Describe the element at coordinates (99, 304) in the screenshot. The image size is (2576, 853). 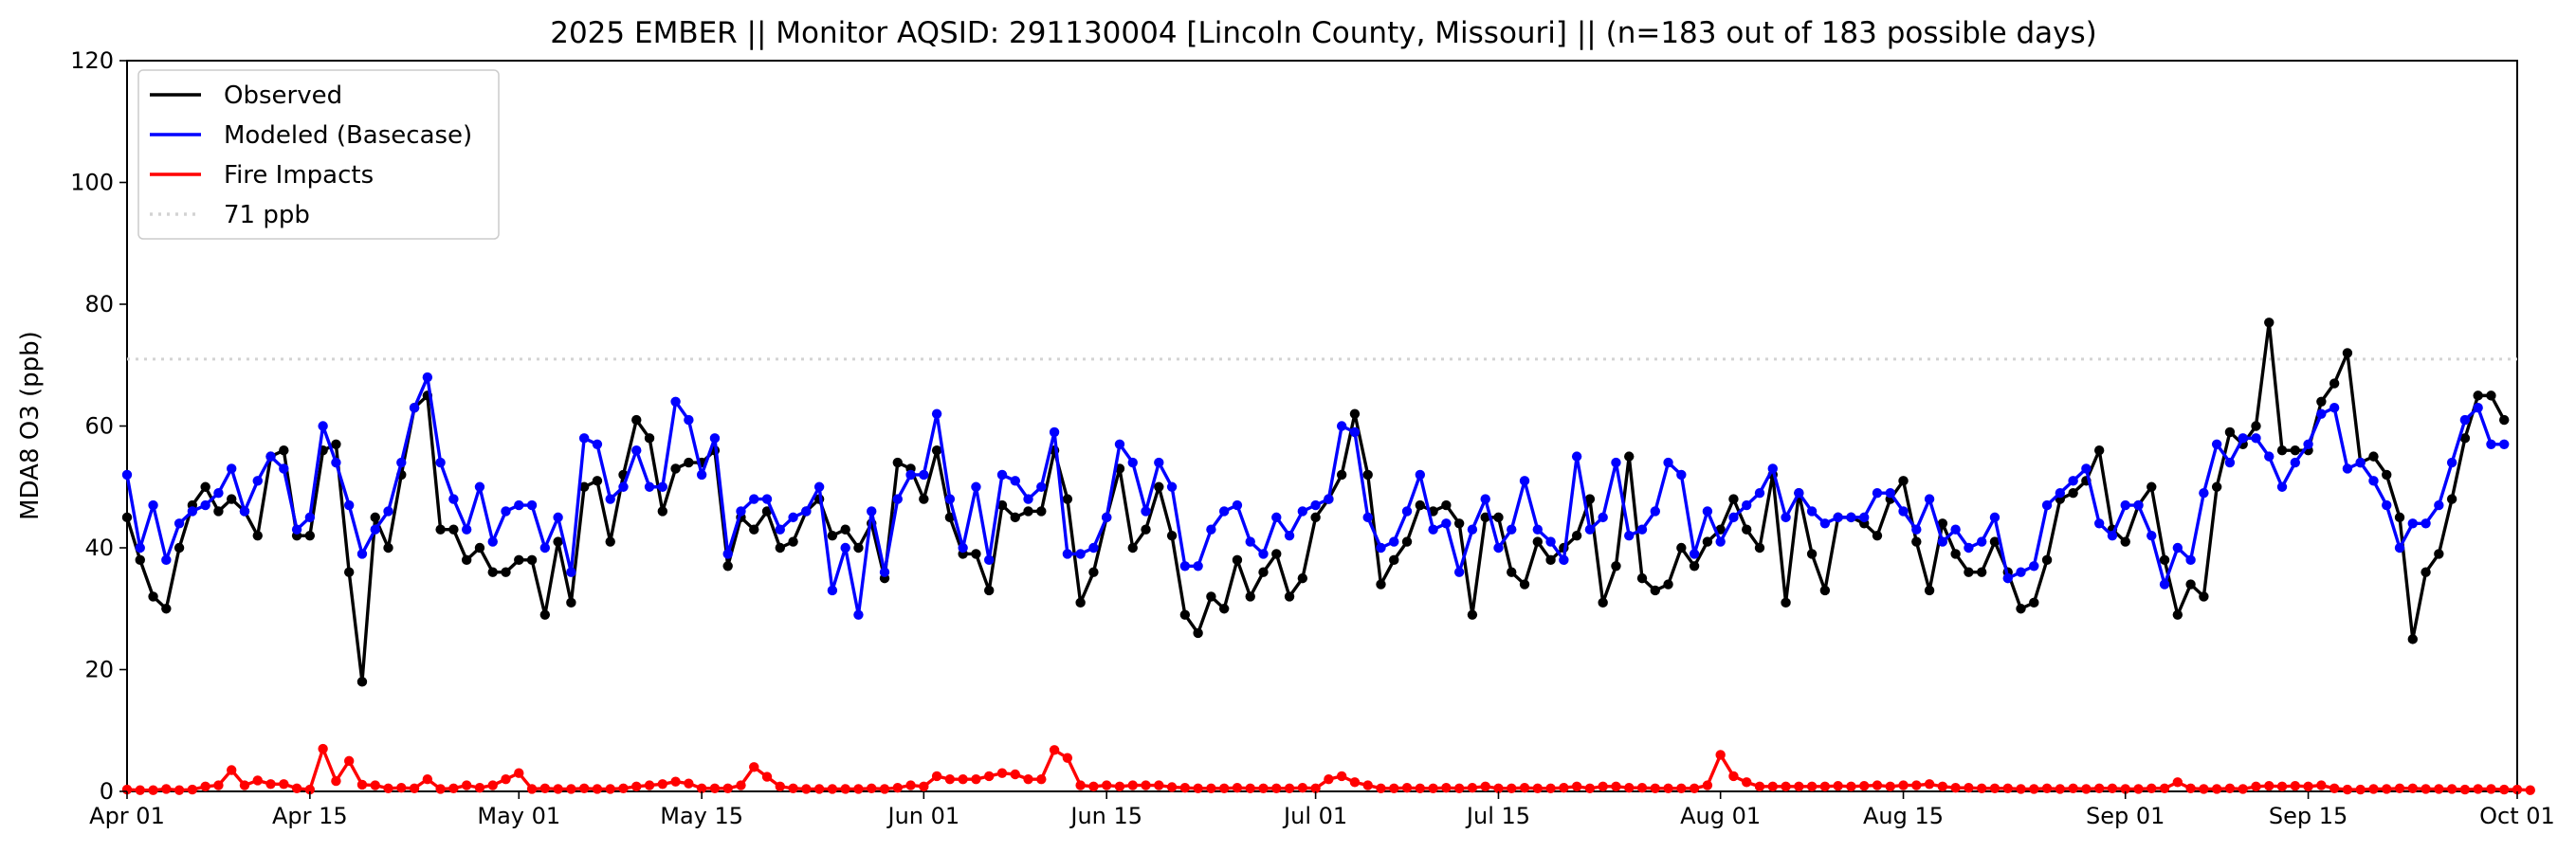
I see `y-tick-label: 80` at that location.